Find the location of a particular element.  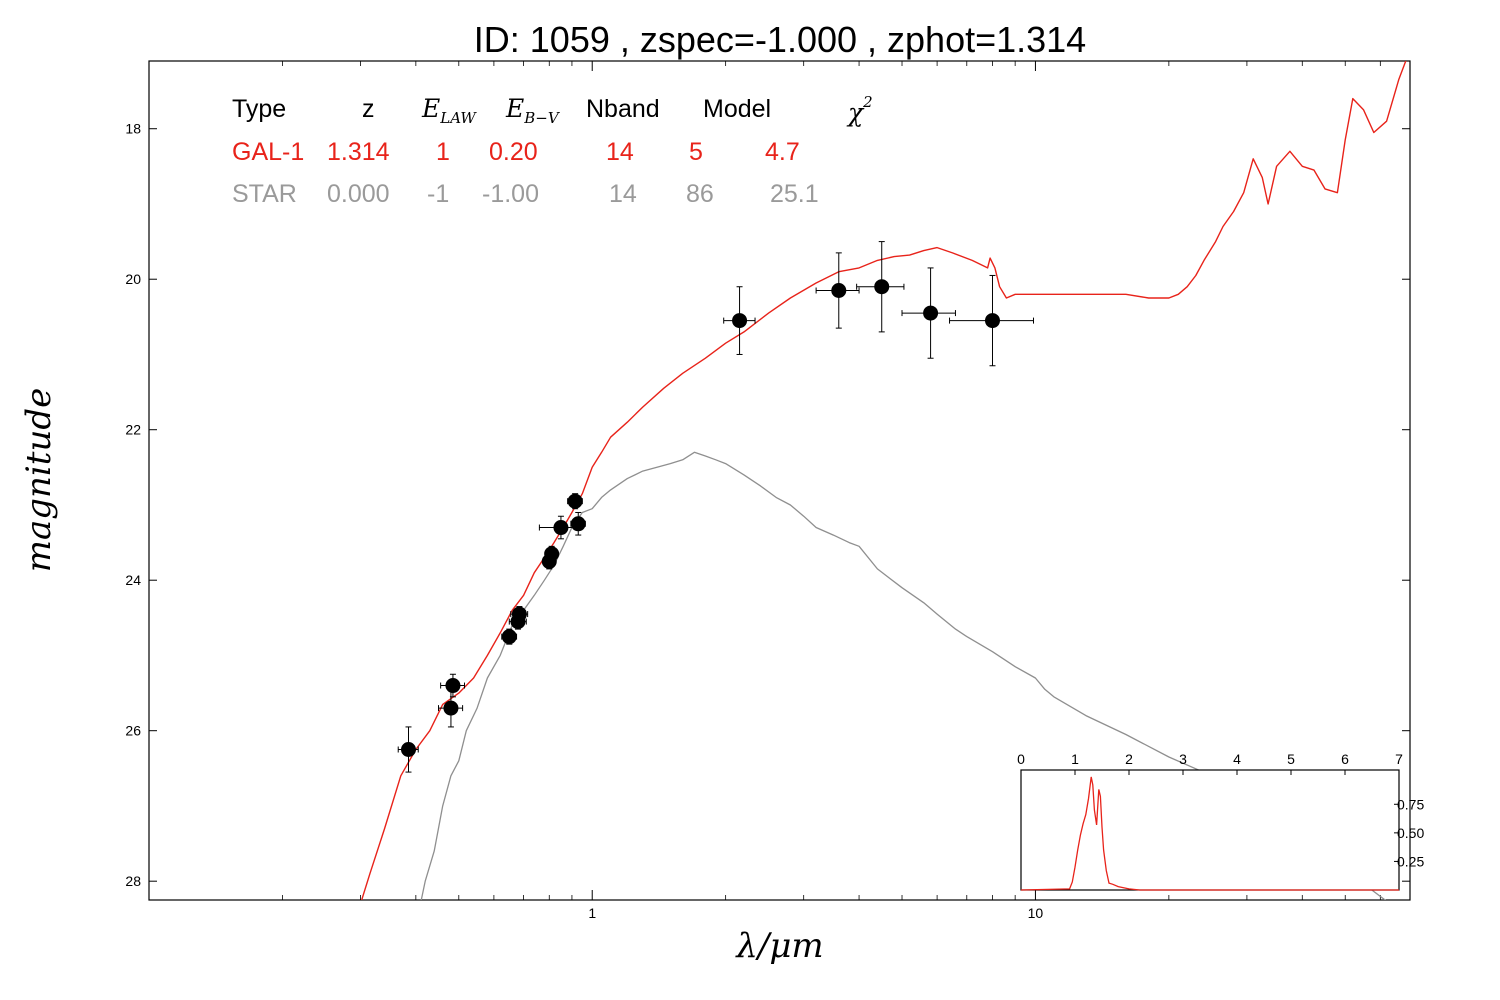

inset-x-tick-label: 7 is located at coordinates (1399, 759).